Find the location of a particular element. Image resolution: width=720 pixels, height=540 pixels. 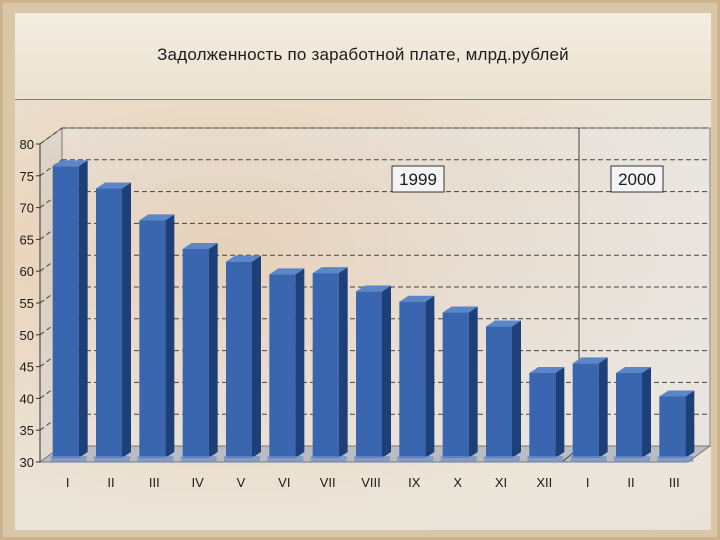

x-tick-label: VIII is located at coordinates (371, 482).